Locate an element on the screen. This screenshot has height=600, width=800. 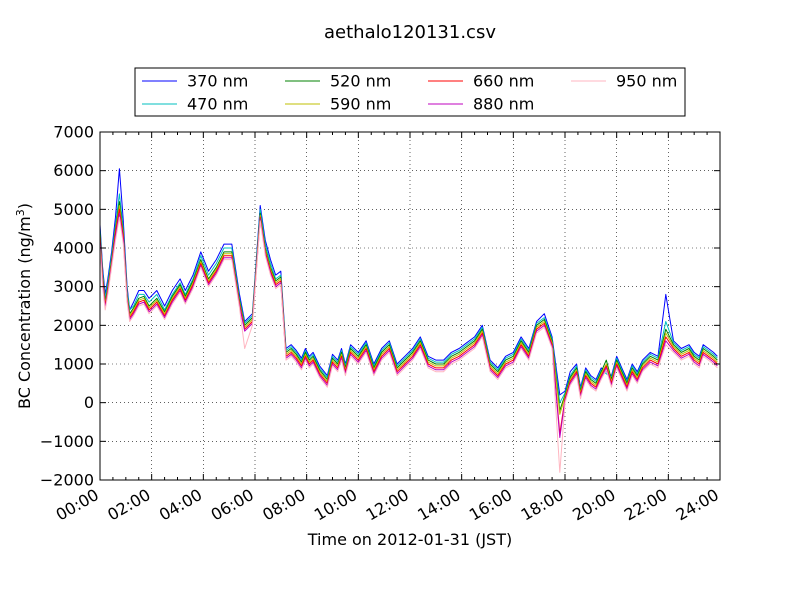
x-axis-label: Time on 2012-01-31 (JST) is located at coordinates (409, 539).